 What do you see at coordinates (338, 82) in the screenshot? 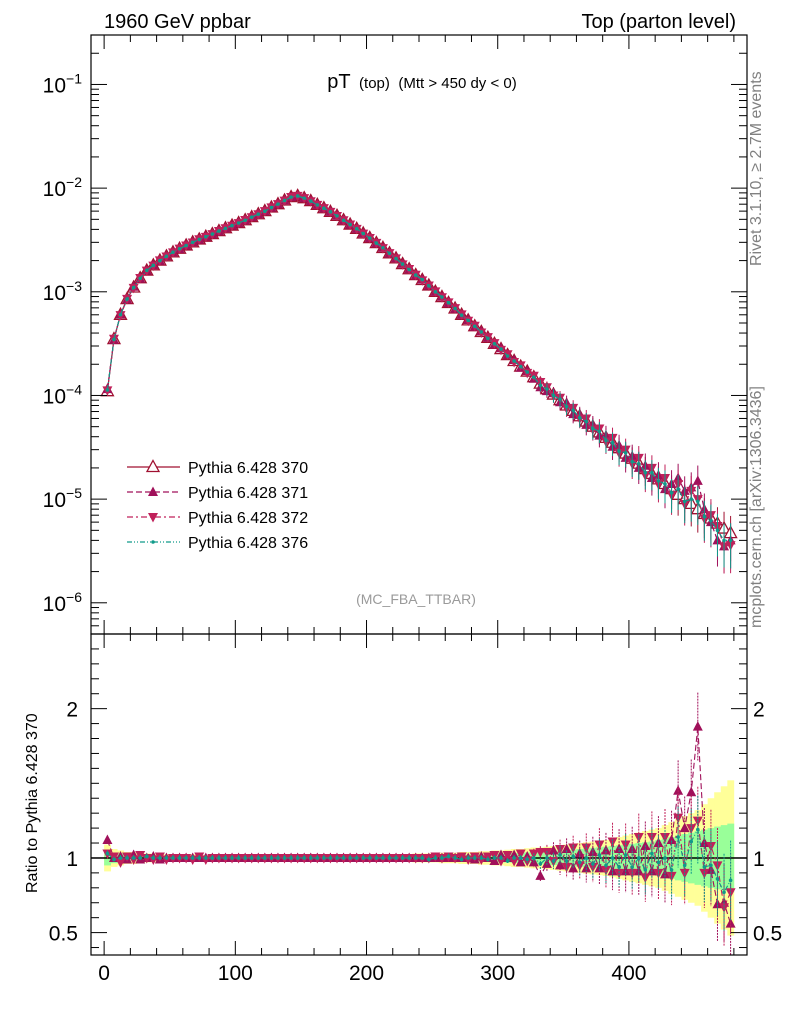
I see `plot-title-main: pT` at bounding box center [338, 82].